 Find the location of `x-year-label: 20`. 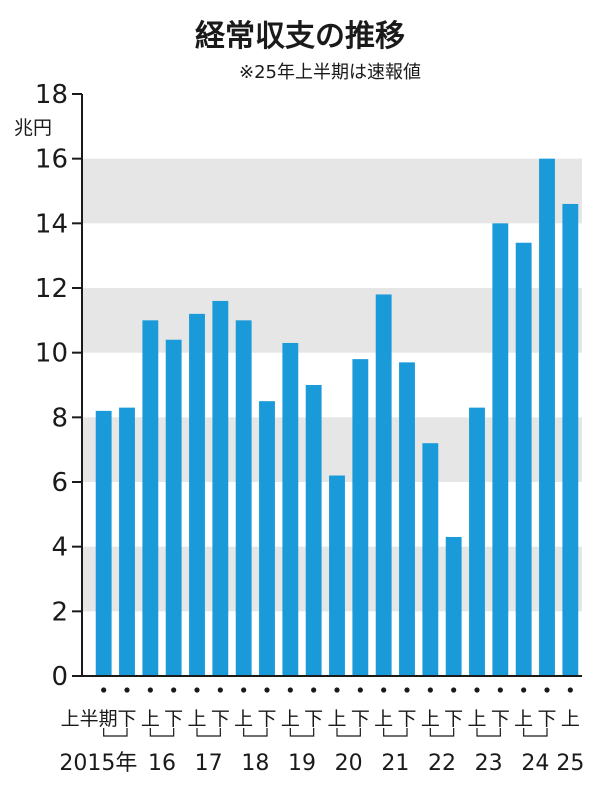

x-year-label: 20 is located at coordinates (349, 763).